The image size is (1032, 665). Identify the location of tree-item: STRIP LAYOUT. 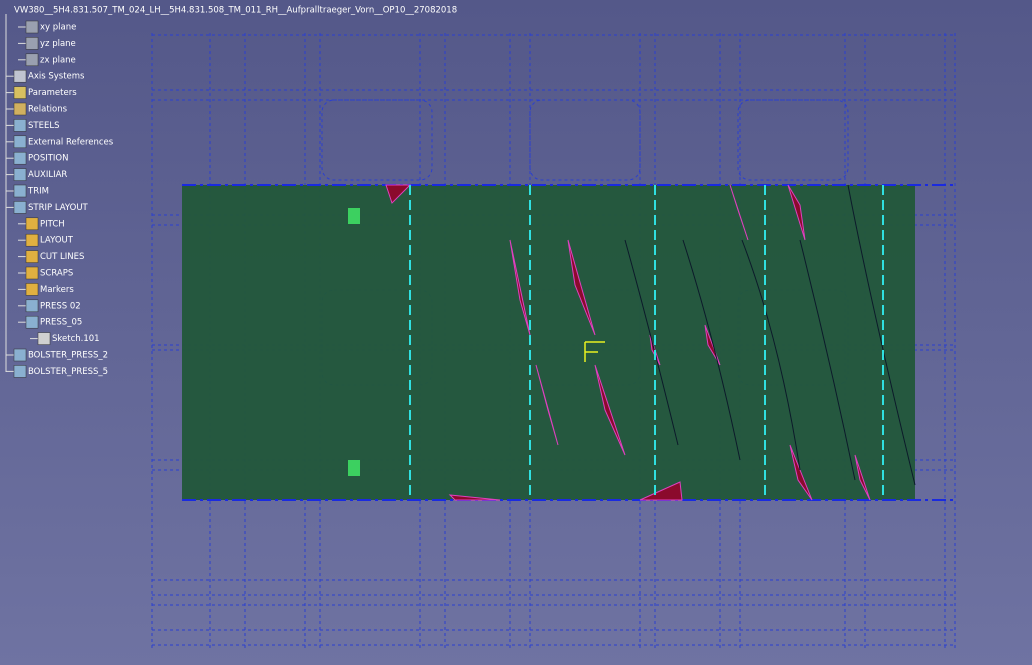
(58, 208).